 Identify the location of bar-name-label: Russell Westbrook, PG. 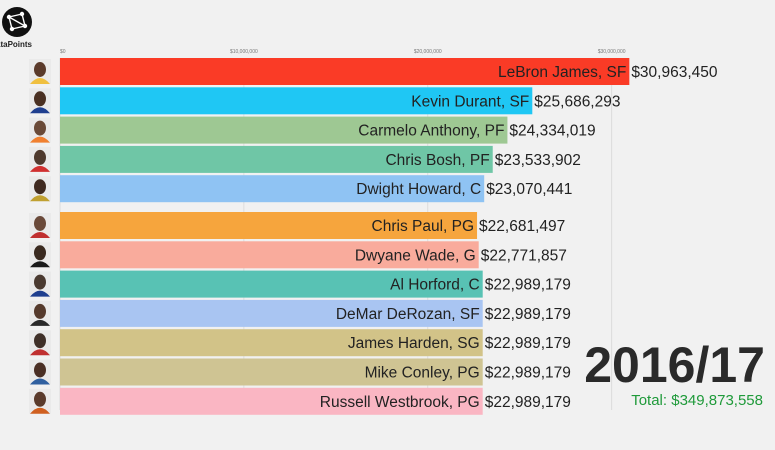
(400, 402).